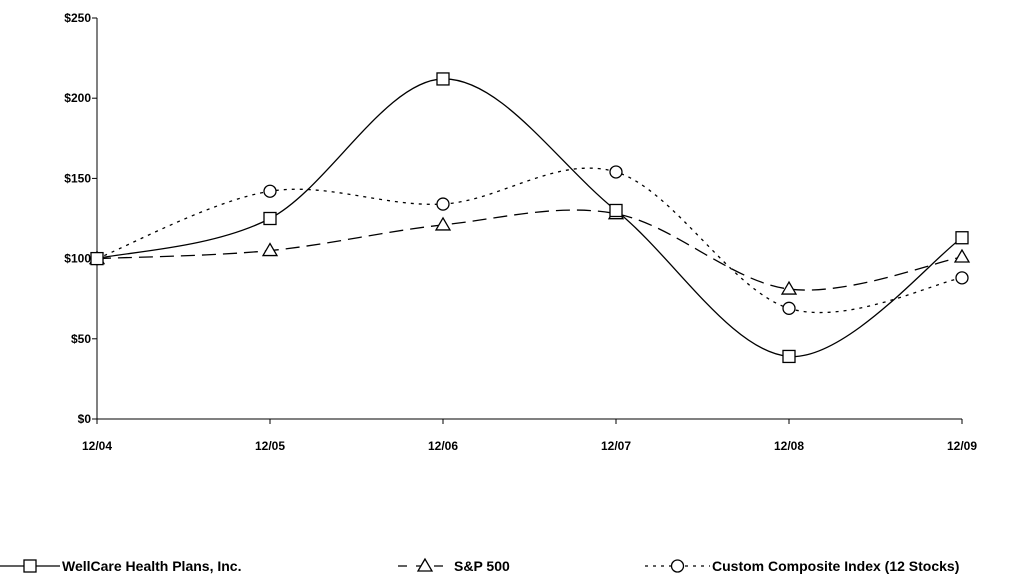 The width and height of the screenshot is (1035, 585). I want to click on legend-label: Custom Composite Index (12 Stocks), so click(835, 566).